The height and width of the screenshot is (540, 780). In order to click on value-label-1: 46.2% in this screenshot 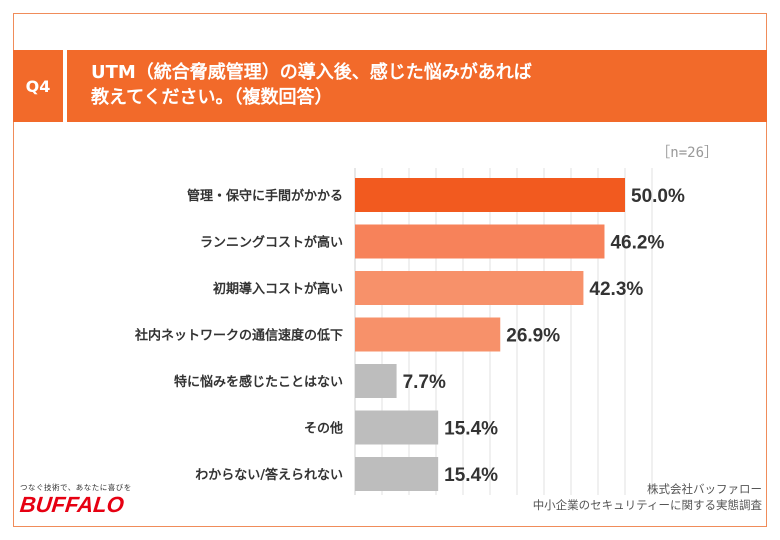, I will do `click(637, 243)`.